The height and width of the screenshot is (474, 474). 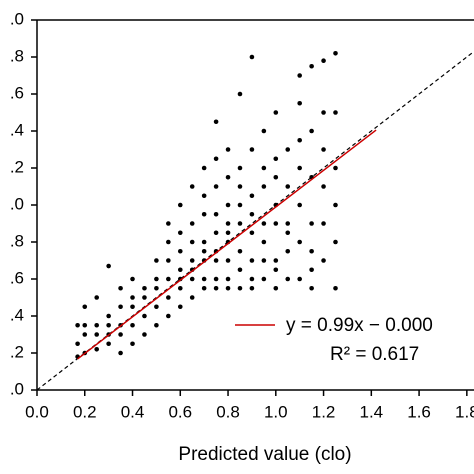 What do you see at coordinates (17, 166) in the screenshot?
I see `y-tick-label: .2` at bounding box center [17, 166].